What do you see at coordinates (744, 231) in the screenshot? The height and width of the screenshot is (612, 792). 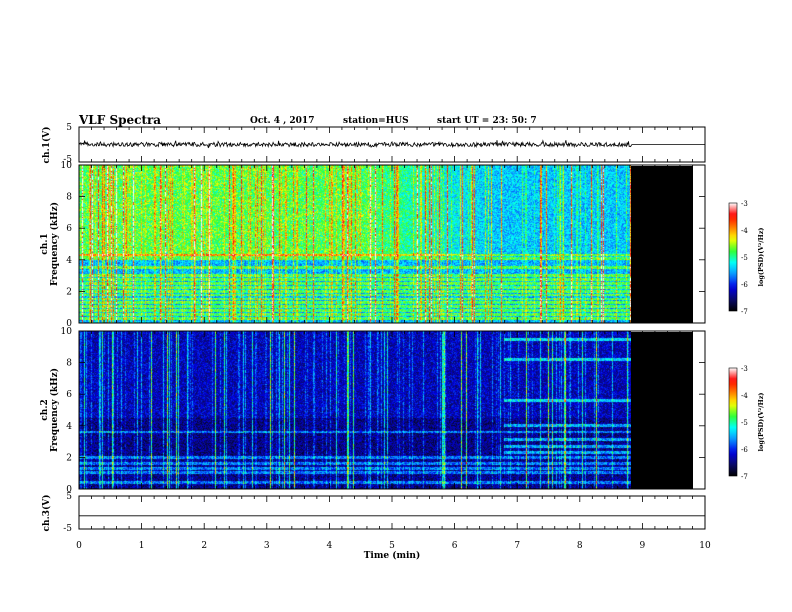 I see `ch1-colorbar-tick-m4: -4` at bounding box center [744, 231].